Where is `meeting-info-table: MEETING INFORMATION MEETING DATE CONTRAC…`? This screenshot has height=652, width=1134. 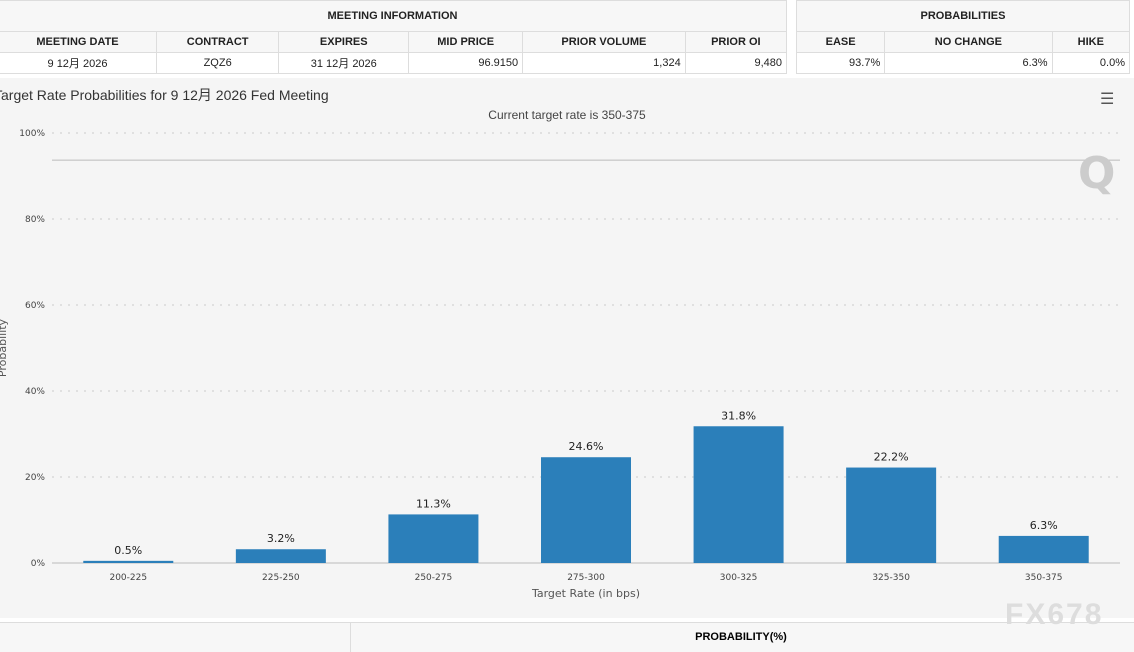
meeting-info-table: MEETING INFORMATION MEETING DATE CONTRAC… is located at coordinates (394, 37).